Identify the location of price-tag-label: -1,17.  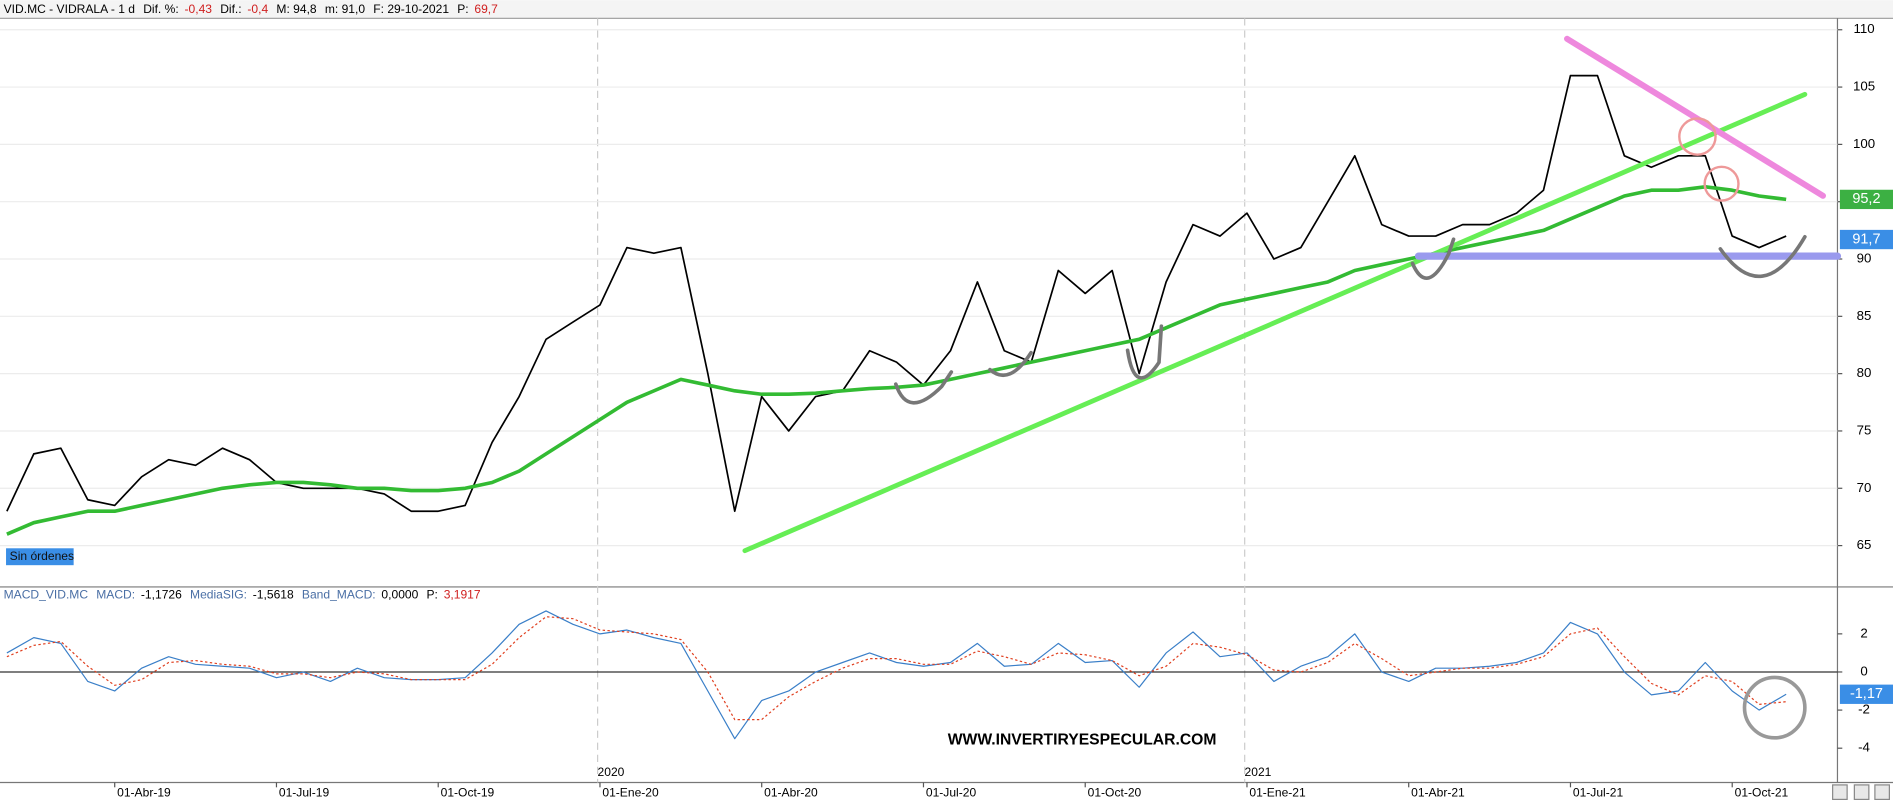
(1866, 694).